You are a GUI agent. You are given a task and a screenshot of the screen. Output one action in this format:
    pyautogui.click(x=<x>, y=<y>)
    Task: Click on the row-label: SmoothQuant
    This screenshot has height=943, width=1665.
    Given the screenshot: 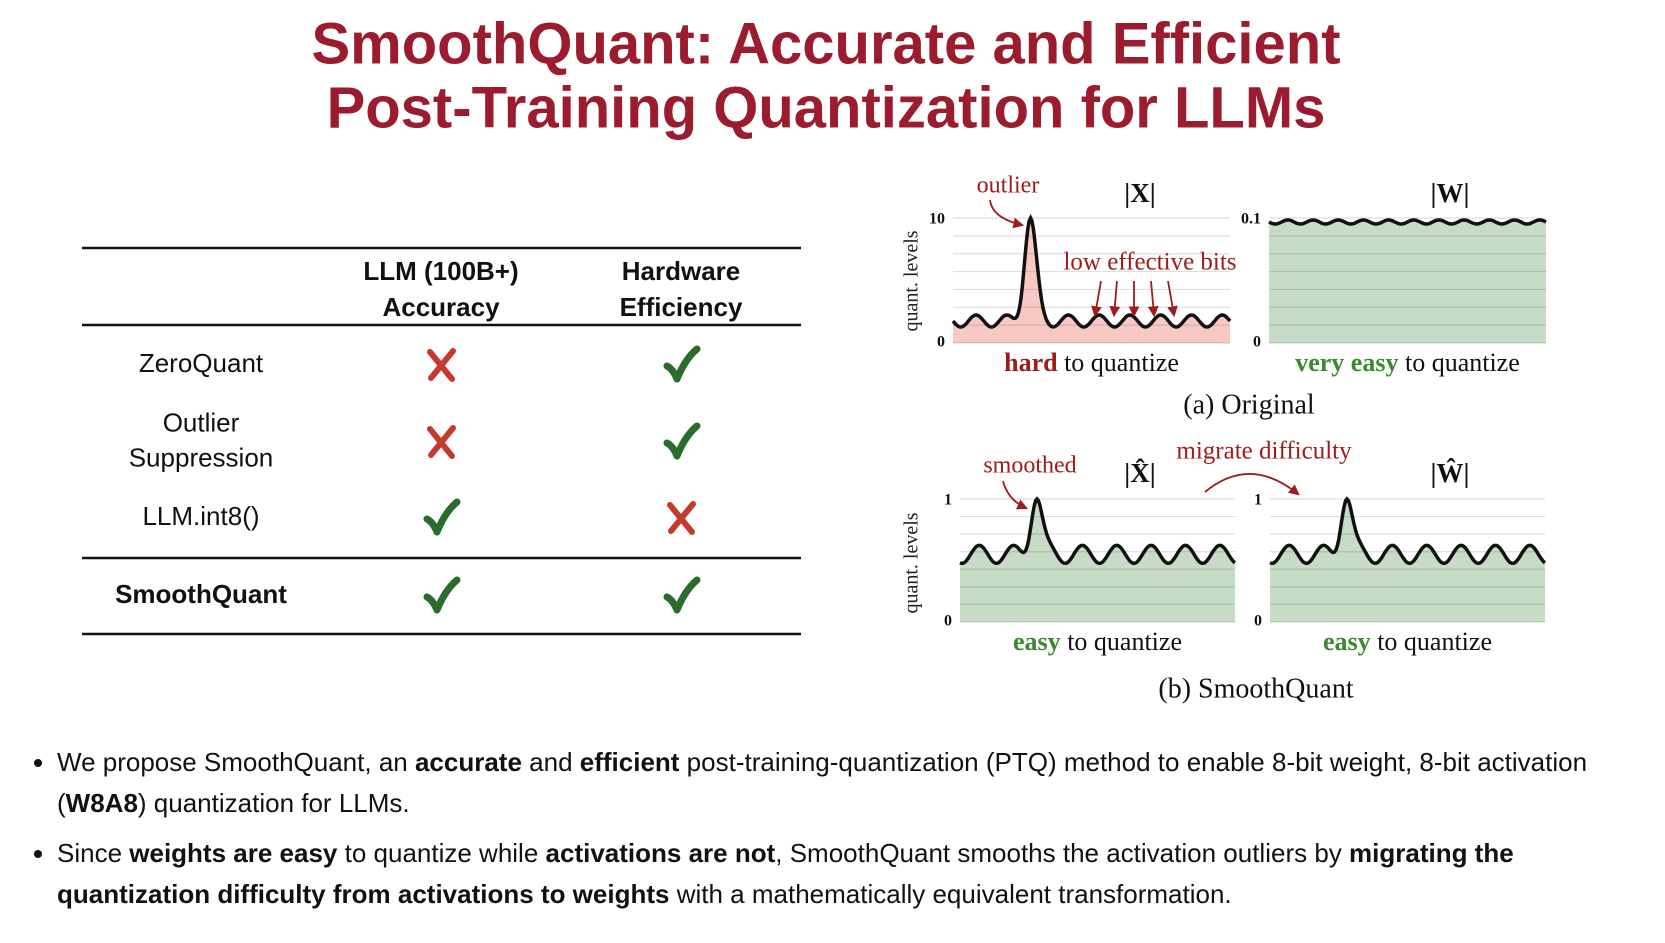 What is the action you would take?
    pyautogui.click(x=201, y=594)
    